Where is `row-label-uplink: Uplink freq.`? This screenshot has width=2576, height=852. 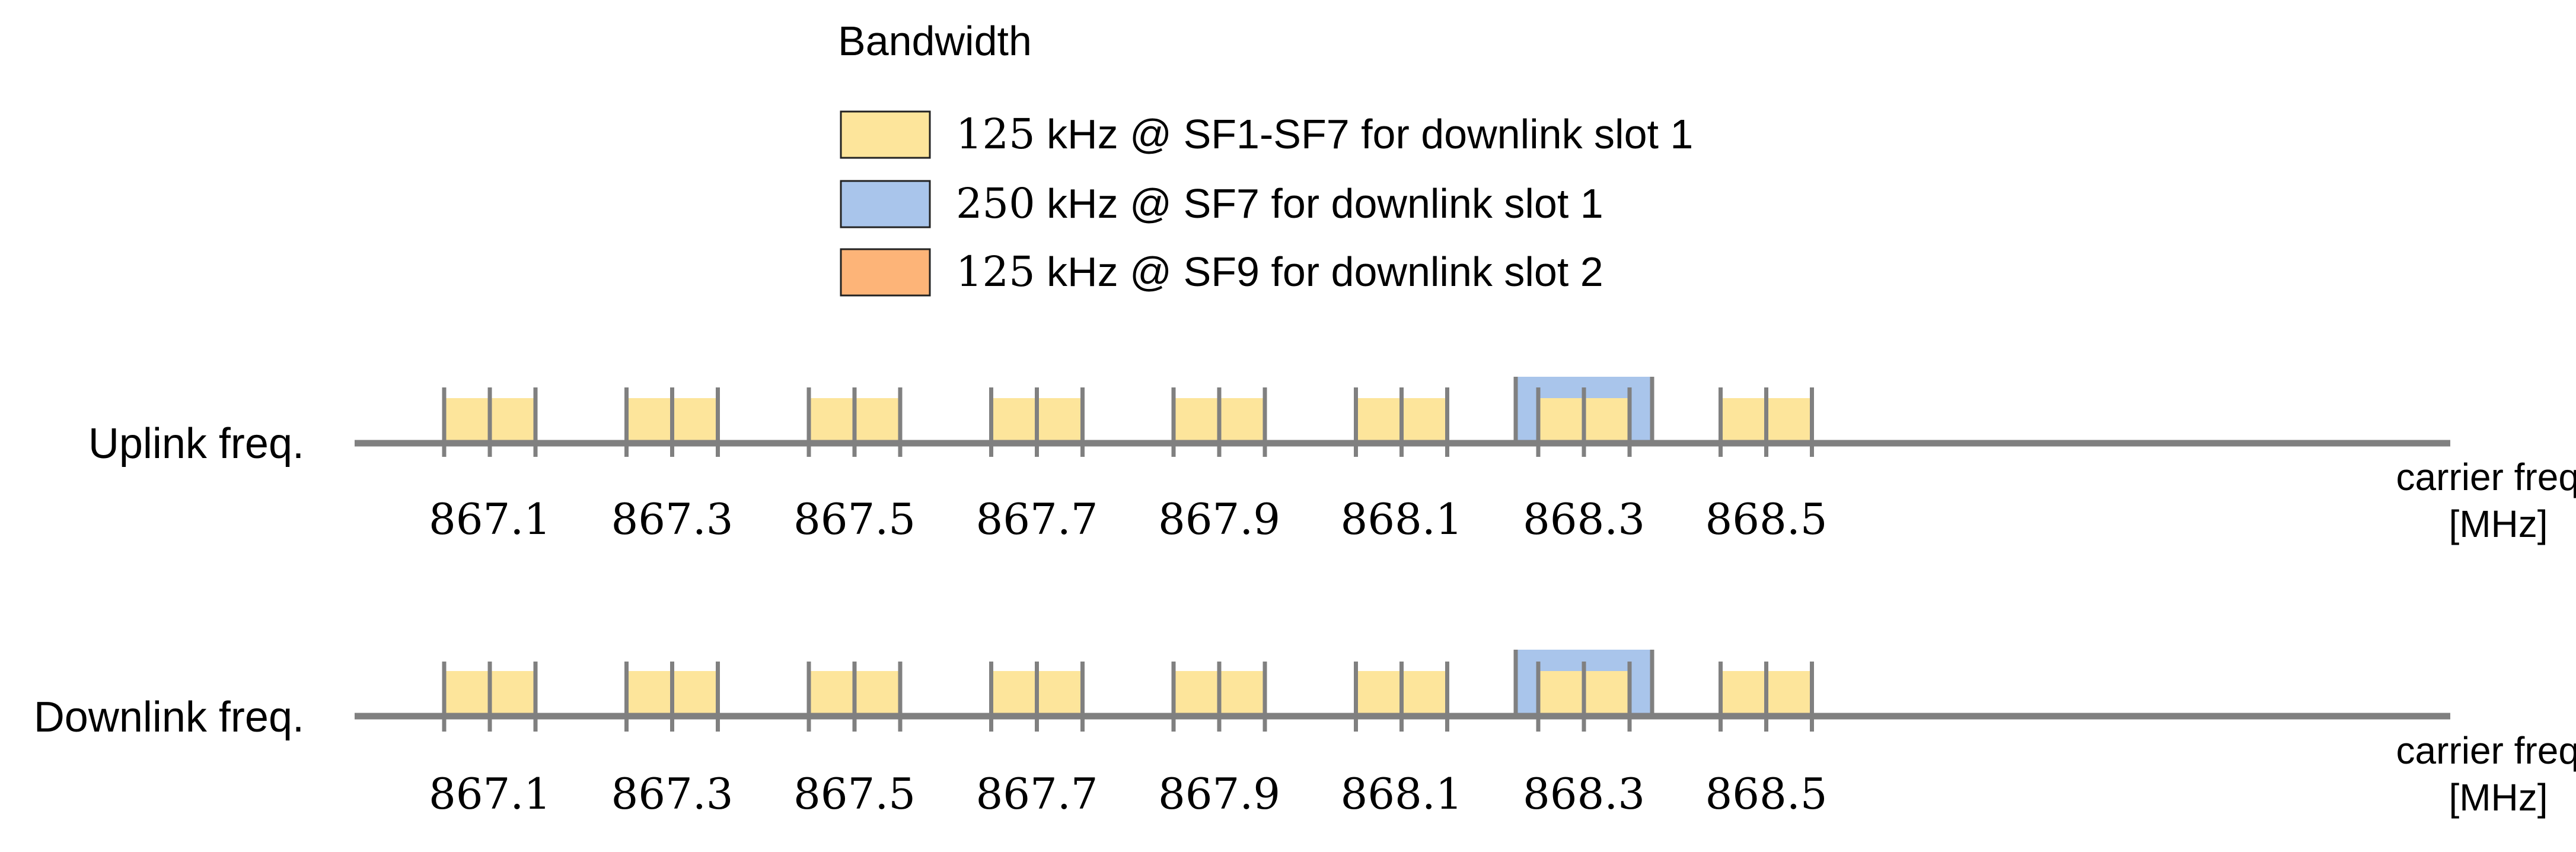
row-label-uplink: Uplink freq. is located at coordinates (196, 444).